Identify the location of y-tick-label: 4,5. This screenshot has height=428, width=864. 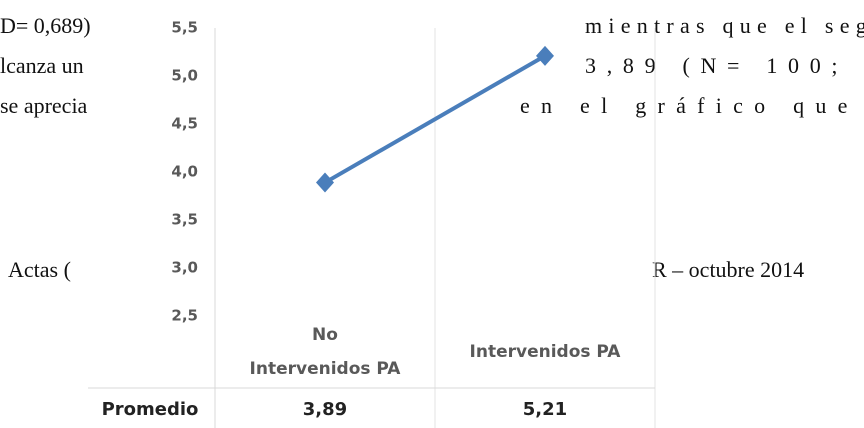
(184, 124).